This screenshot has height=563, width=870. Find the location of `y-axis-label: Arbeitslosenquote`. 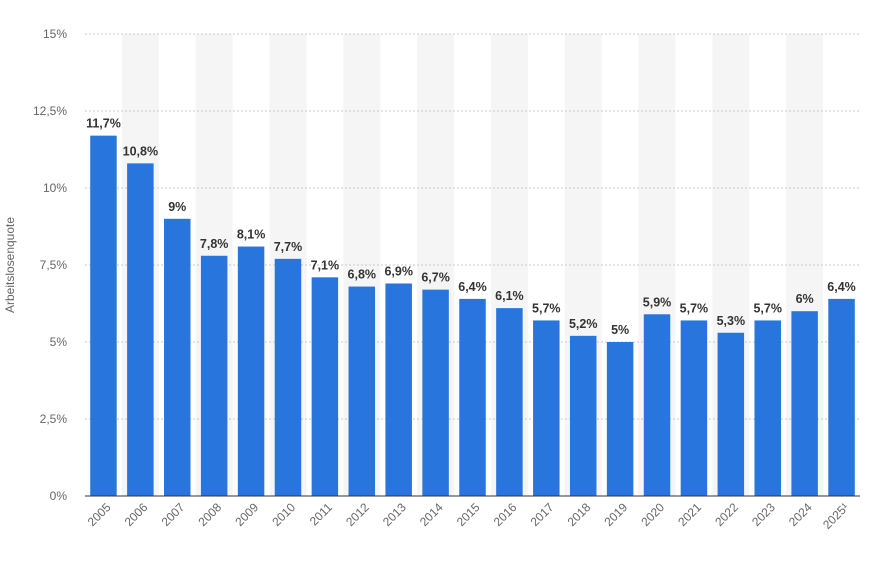

y-axis-label: Arbeitslosenquote is located at coordinates (10, 265).